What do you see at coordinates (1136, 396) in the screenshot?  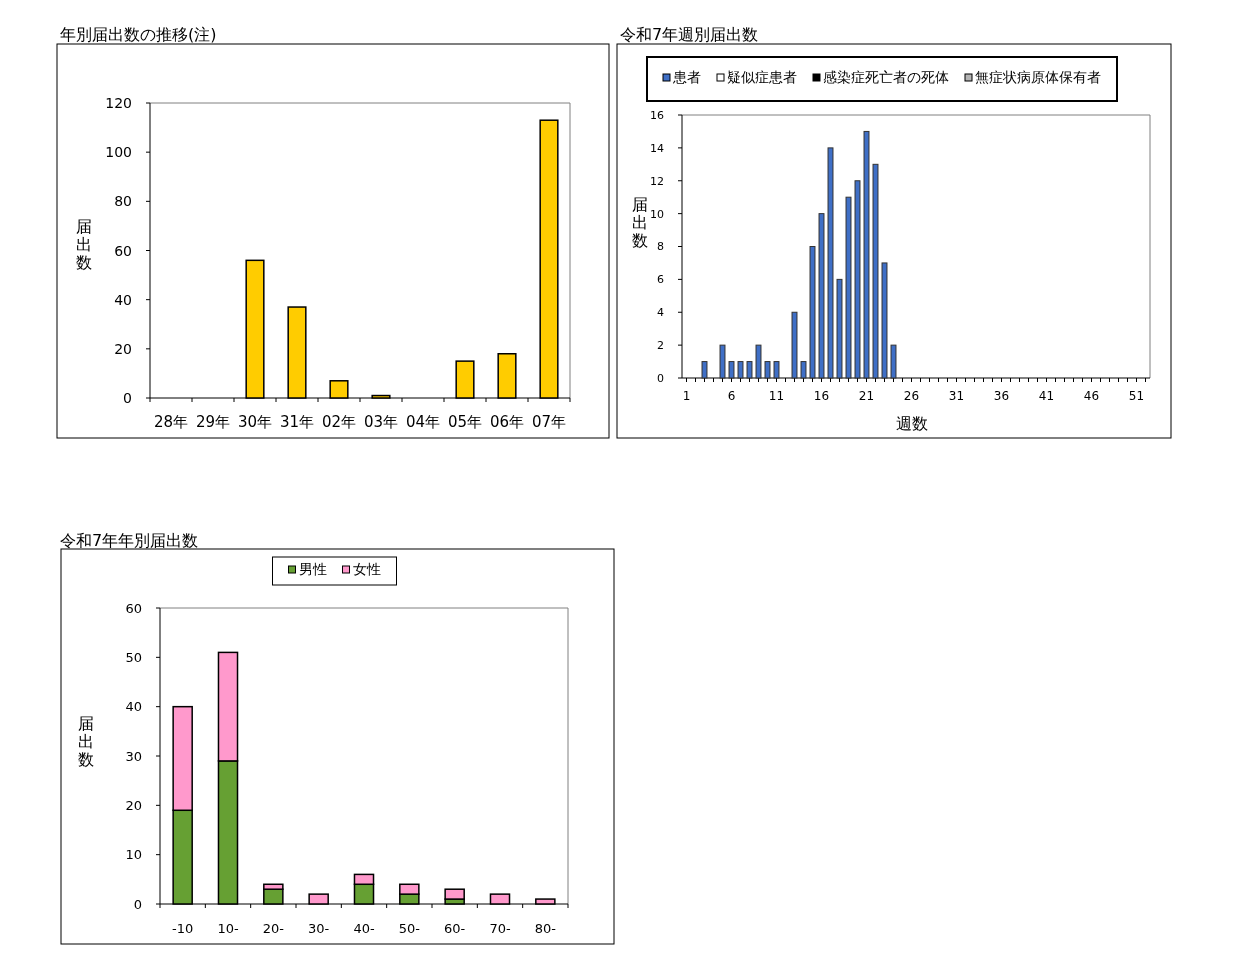 I see `xtick: 51` at bounding box center [1136, 396].